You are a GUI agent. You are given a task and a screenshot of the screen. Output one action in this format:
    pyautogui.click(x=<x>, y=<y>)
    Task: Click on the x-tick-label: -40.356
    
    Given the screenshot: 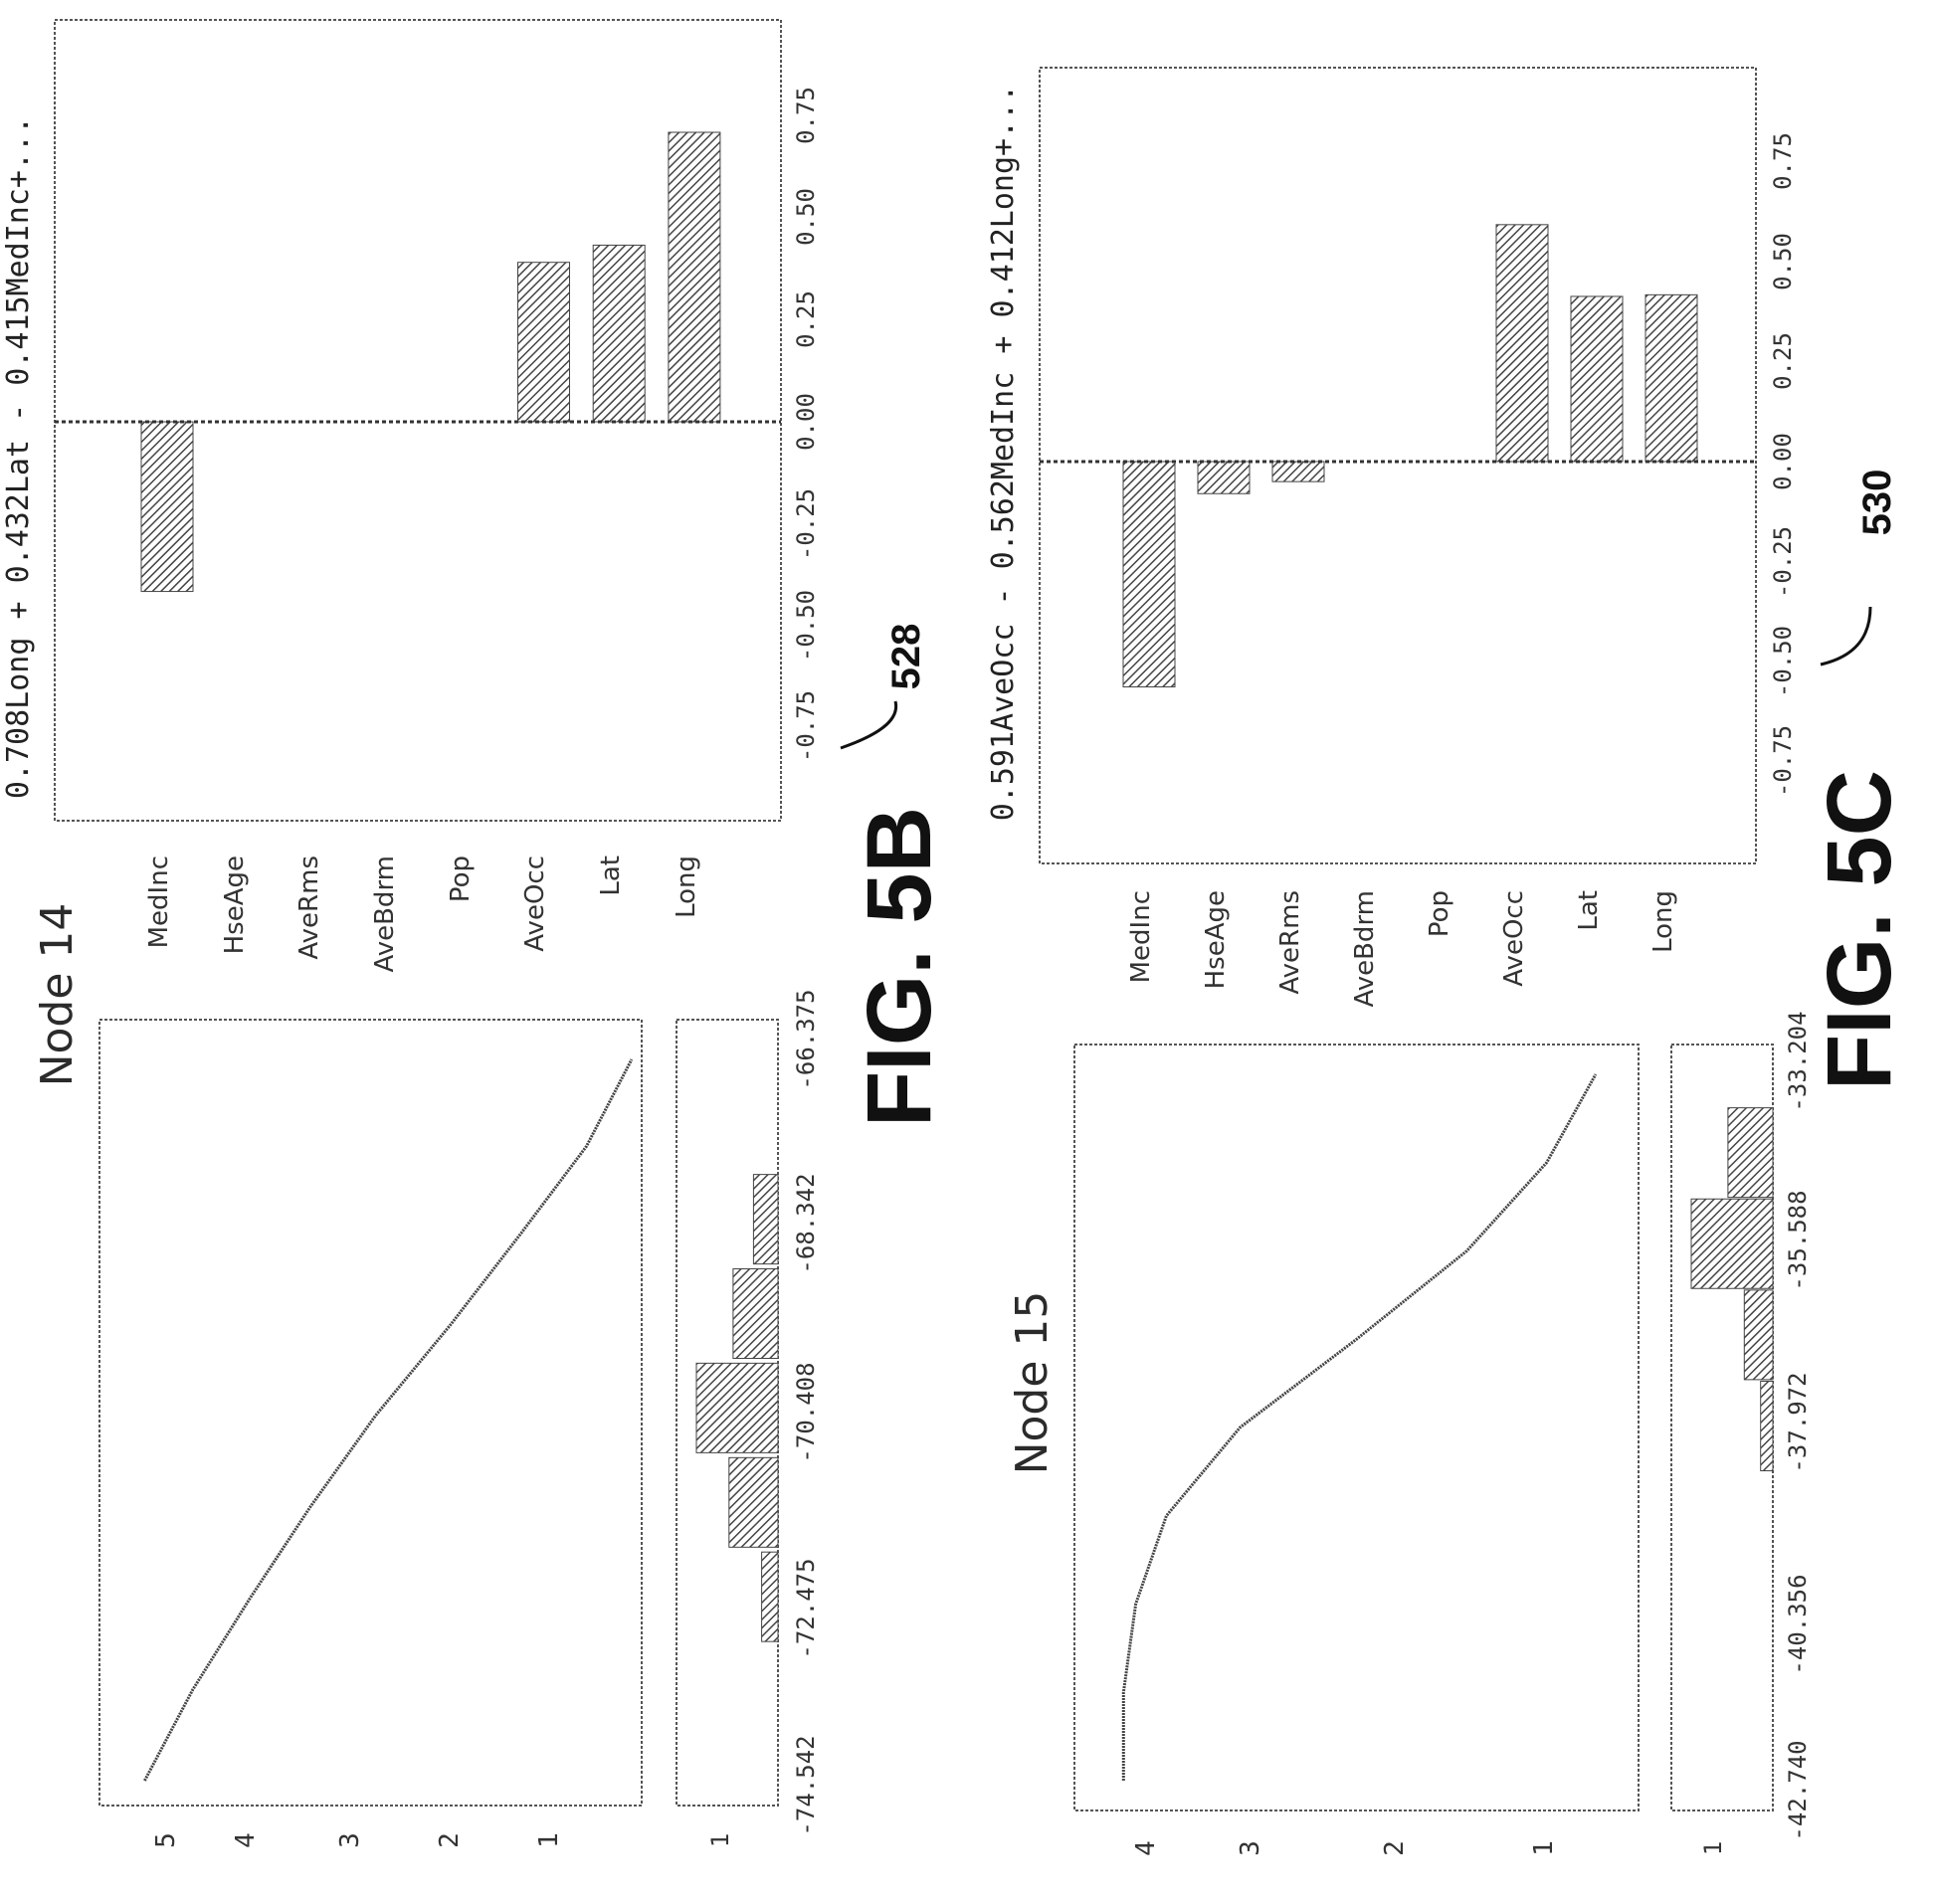 What is the action you would take?
    pyautogui.click(x=1798, y=1624)
    